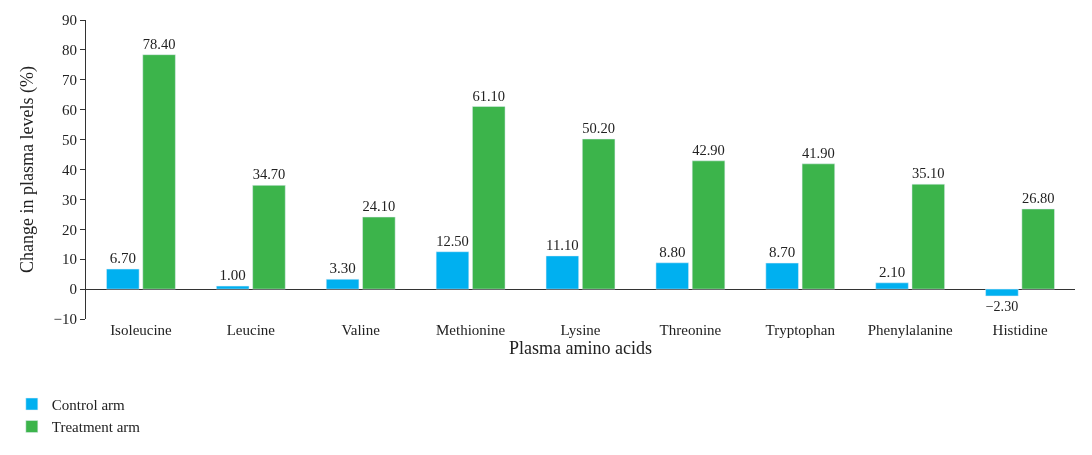 The height and width of the screenshot is (455, 1092). What do you see at coordinates (452, 240) in the screenshot?
I see `data-label: 12.50` at bounding box center [452, 240].